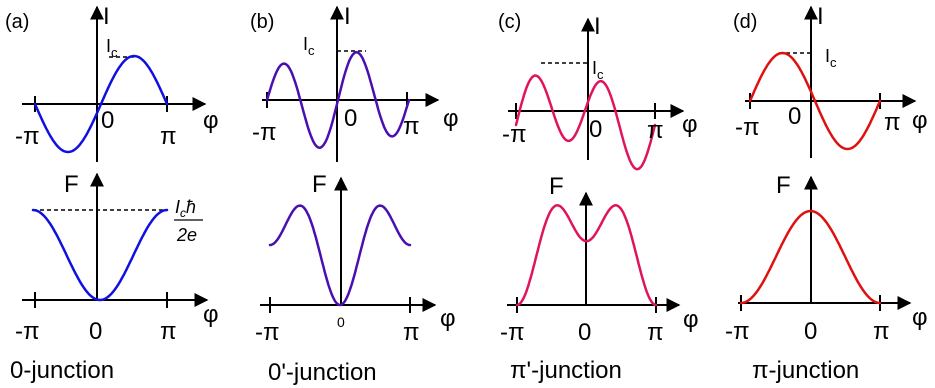  I want to click on panel-a-current-curve, so click(101, 104).